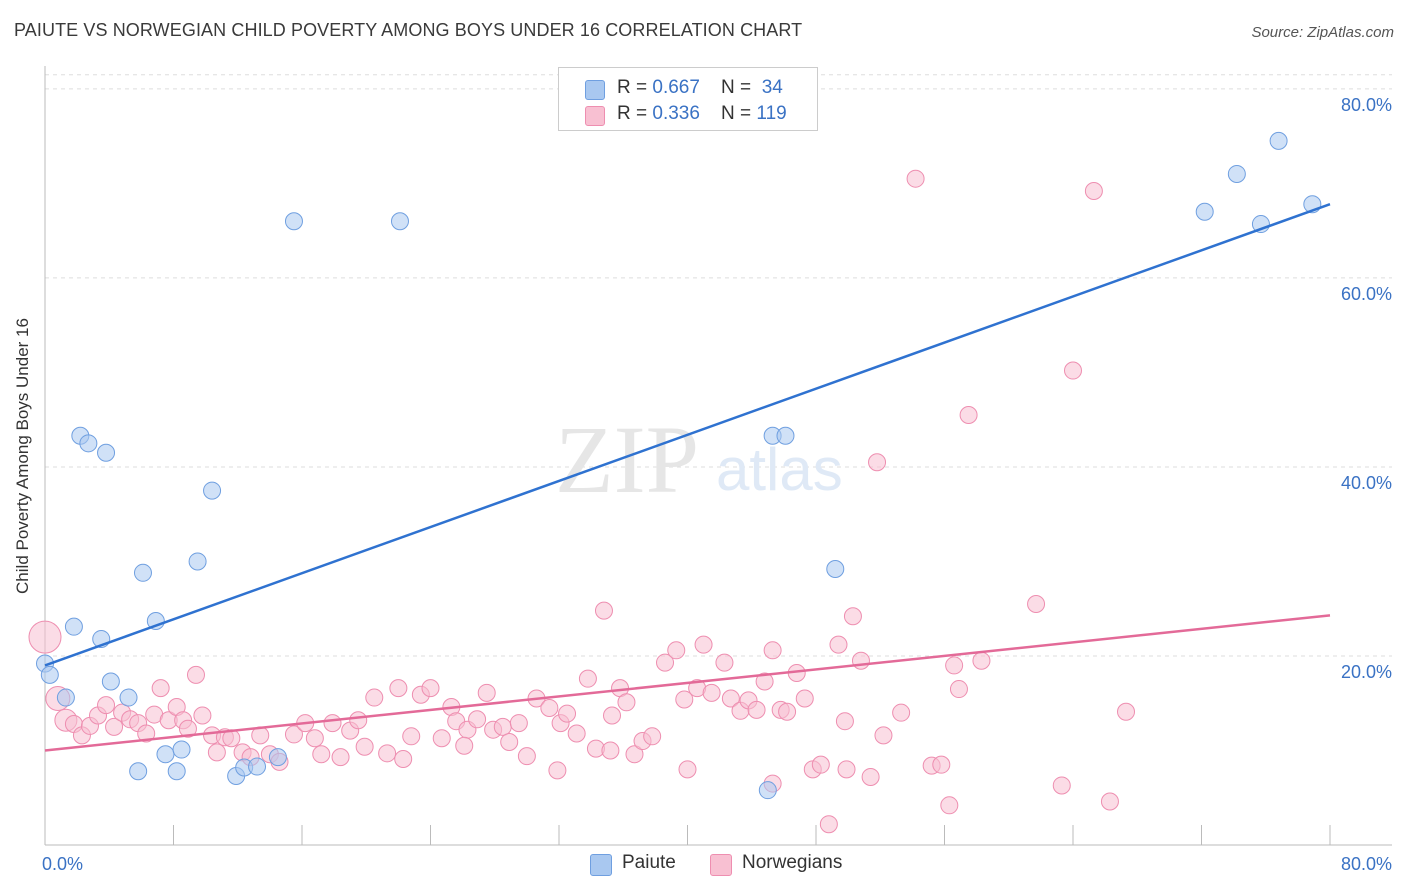 The image size is (1406, 892). What do you see at coordinates (792, 862) in the screenshot?
I see `series-label-norwegians: Norwegians` at bounding box center [792, 862].